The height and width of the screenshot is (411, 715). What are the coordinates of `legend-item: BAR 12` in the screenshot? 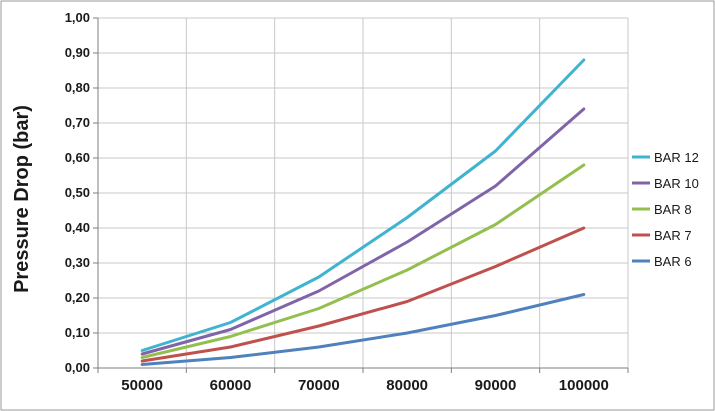 It's located at (665, 157).